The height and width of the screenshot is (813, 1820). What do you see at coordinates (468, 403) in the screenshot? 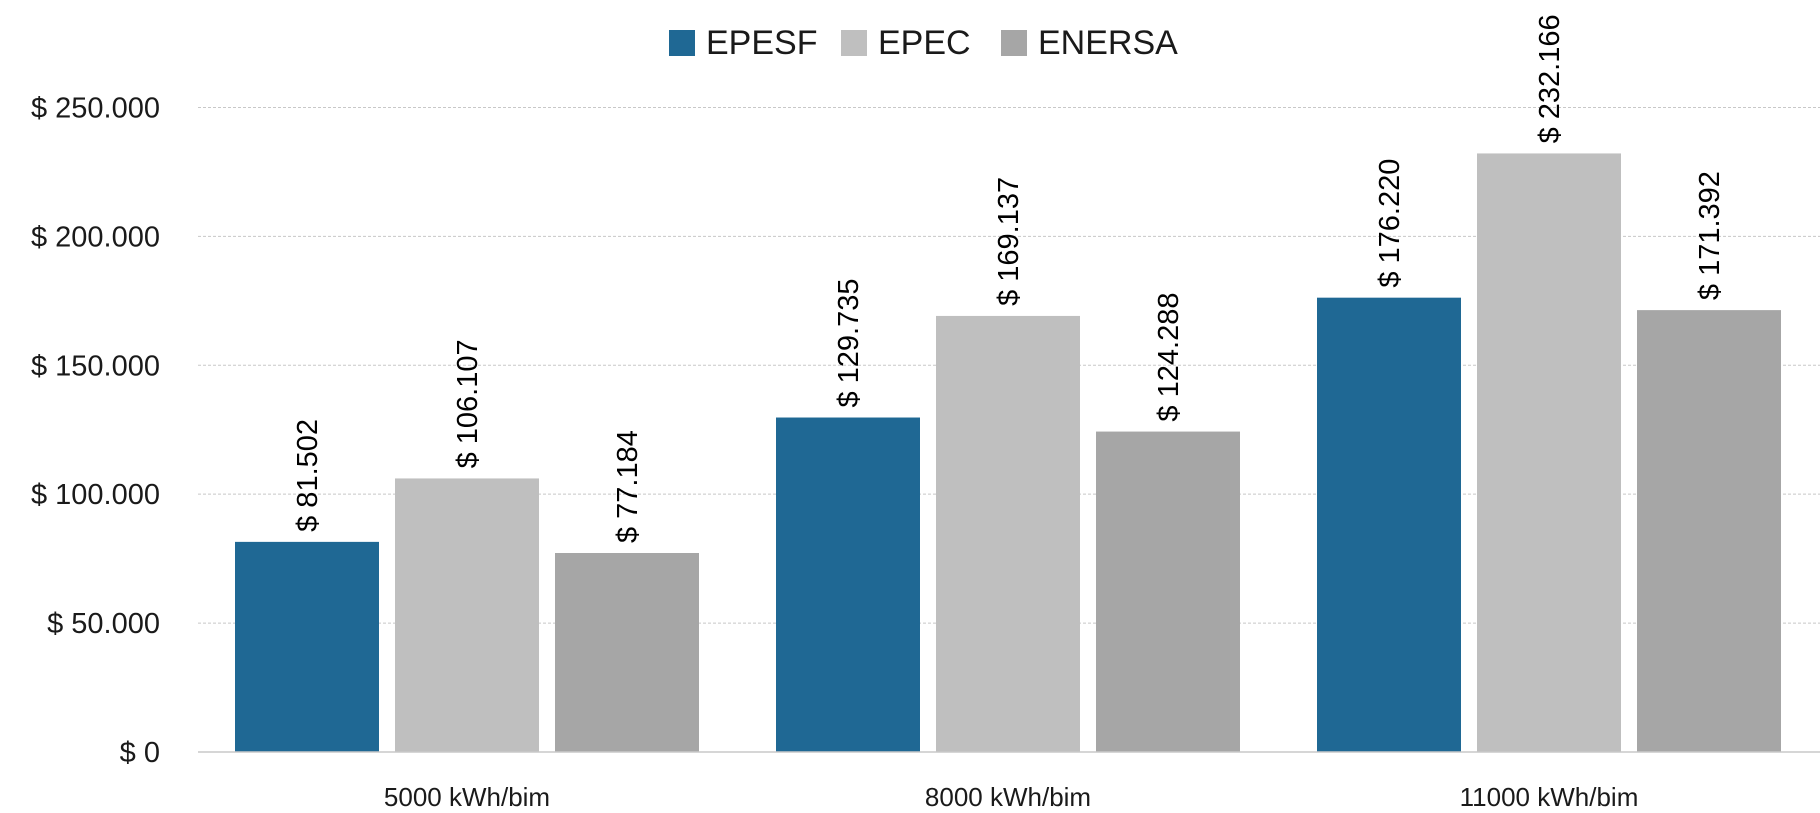
I see `data-label: $ 106.107` at bounding box center [468, 403].